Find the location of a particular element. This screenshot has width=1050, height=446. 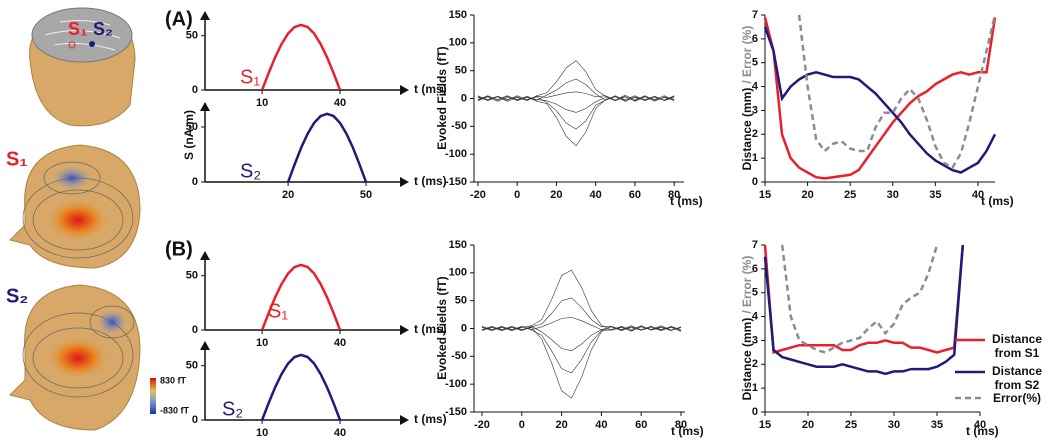

y-tick-label: -50 is located at coordinates (459, 126).